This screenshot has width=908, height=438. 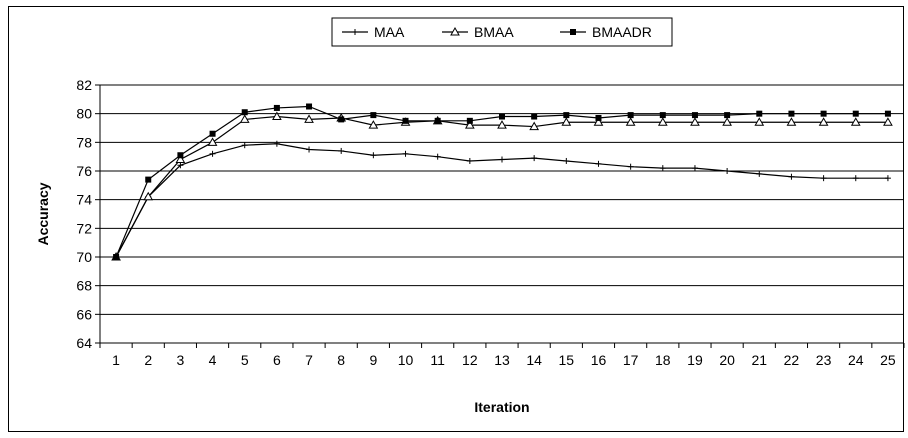 I want to click on y-tick-label: 76, so click(x=84, y=171).